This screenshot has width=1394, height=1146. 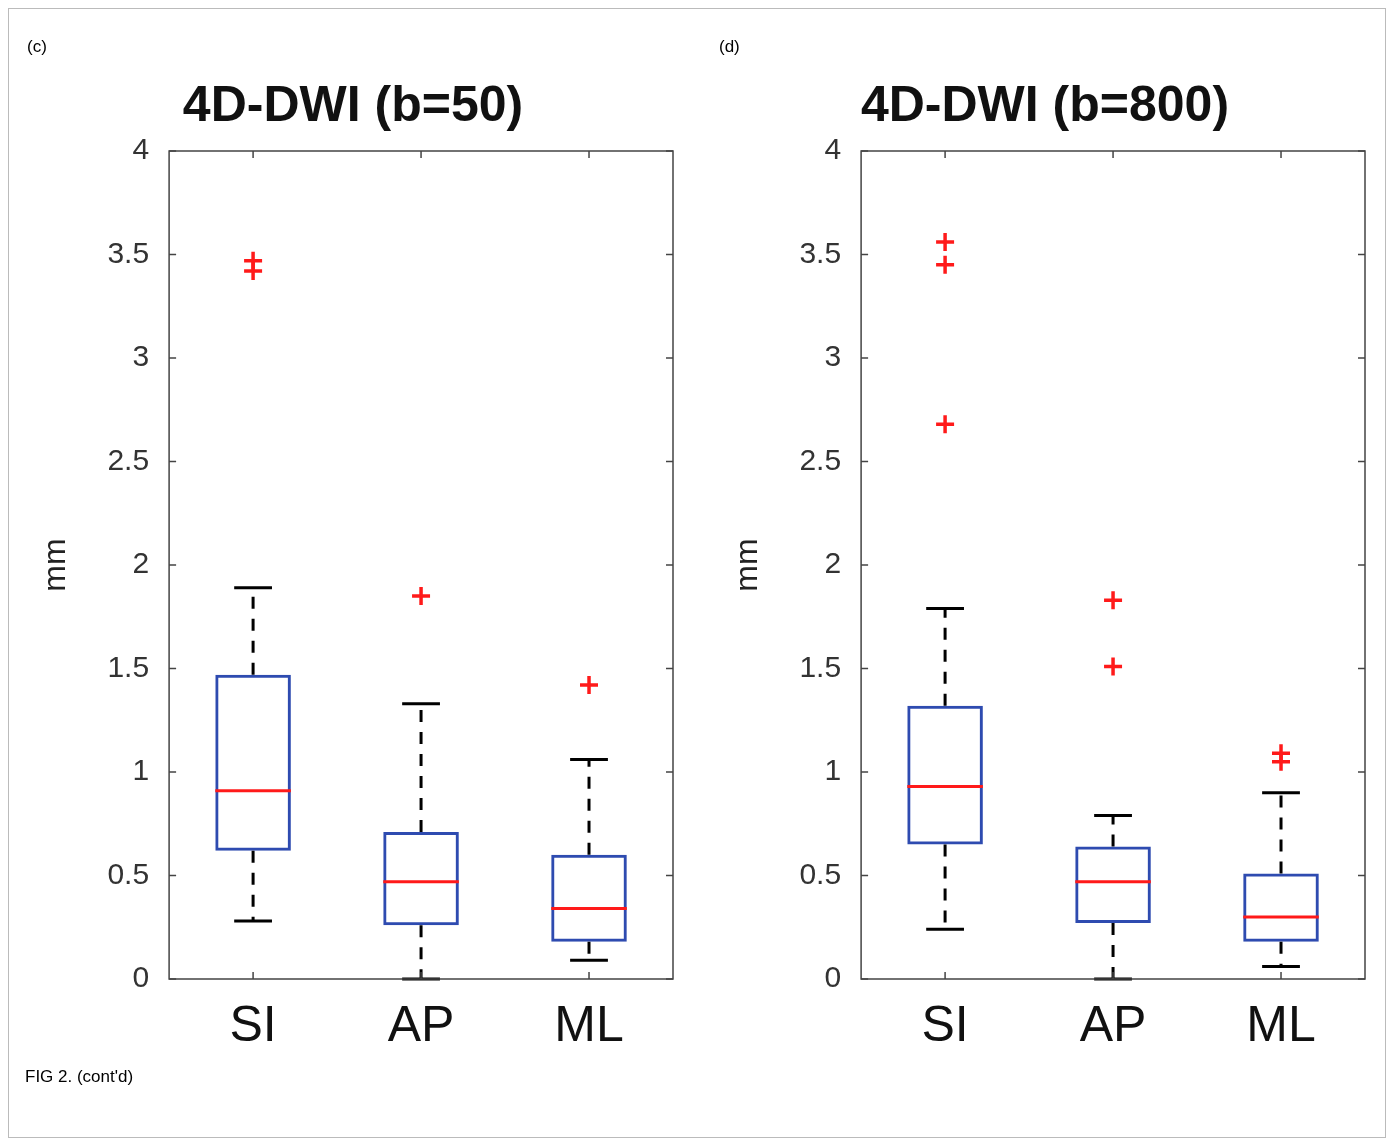 What do you see at coordinates (79, 1077) in the screenshot?
I see `caption: FIG 2. (cont'd)` at bounding box center [79, 1077].